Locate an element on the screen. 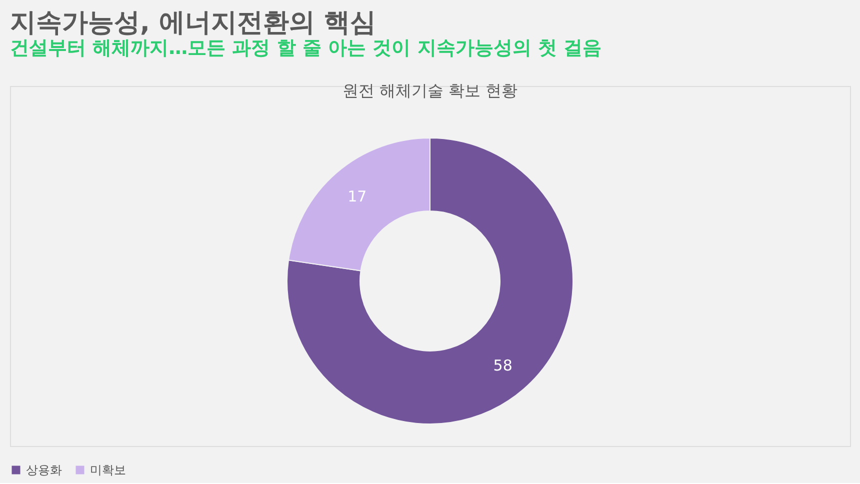  text: 원전 해체기술 확보 현황 is located at coordinates (430, 90).